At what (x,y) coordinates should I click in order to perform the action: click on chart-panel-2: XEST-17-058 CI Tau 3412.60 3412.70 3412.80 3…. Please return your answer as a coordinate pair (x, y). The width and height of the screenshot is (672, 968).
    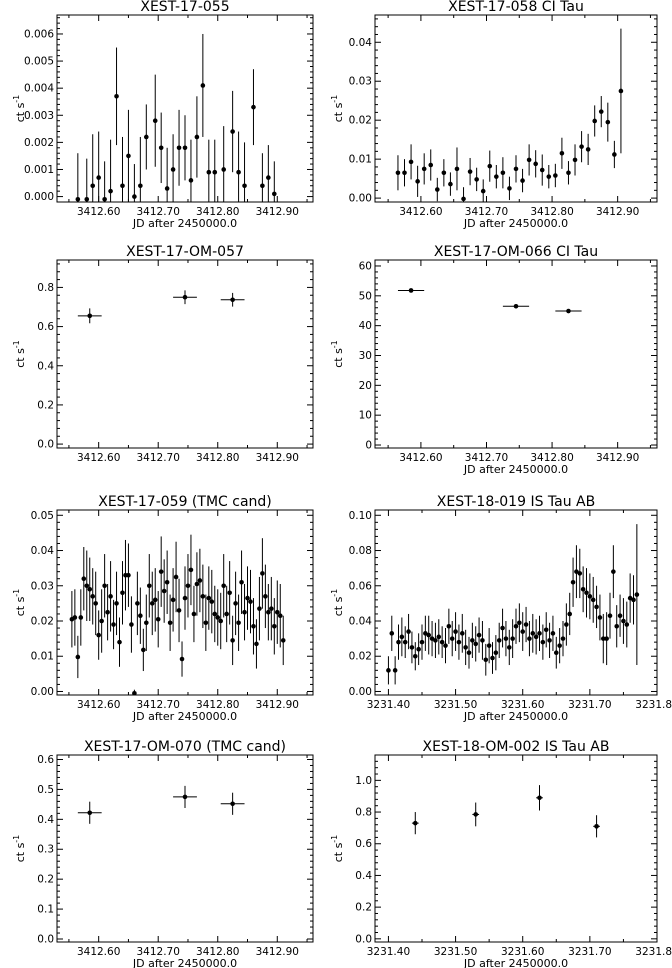
    Looking at the image, I should click on (494, 115).